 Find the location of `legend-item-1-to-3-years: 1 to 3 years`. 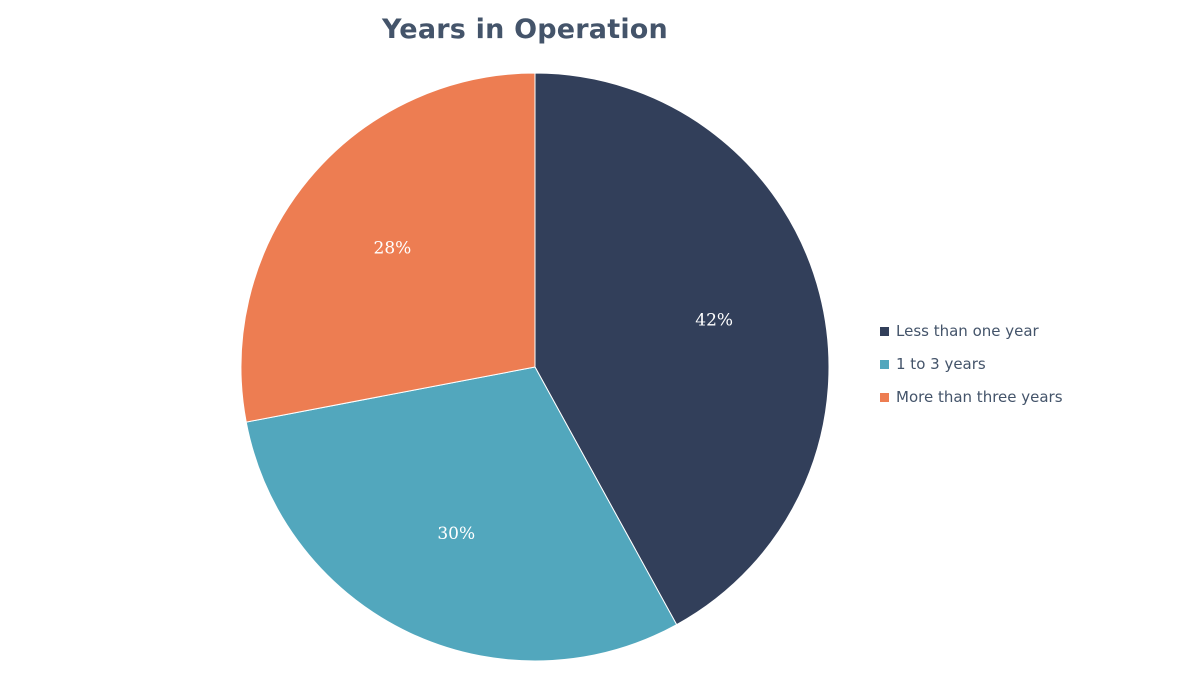

legend-item-1-to-3-years: 1 to 3 years is located at coordinates (971, 364).